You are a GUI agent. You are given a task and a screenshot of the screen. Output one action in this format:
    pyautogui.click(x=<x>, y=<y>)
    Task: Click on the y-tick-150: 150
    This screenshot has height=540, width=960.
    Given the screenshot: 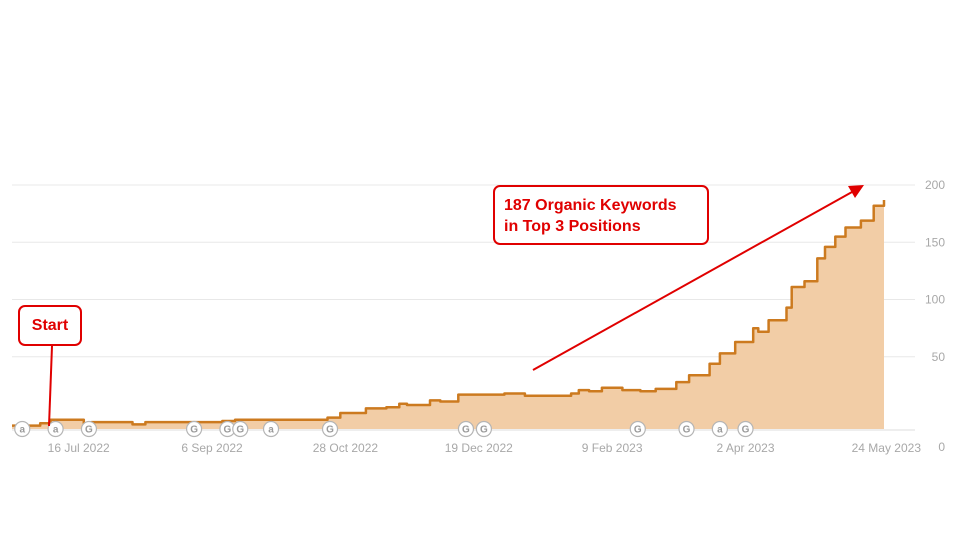 What is the action you would take?
    pyautogui.click(x=935, y=242)
    